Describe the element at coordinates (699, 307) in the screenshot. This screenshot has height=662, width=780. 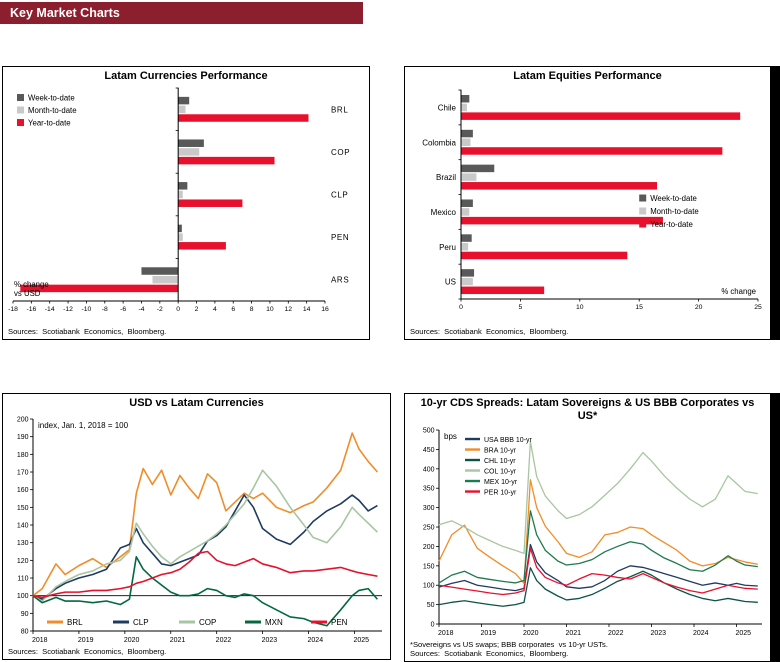
I see `svg-text: 20` at that location.